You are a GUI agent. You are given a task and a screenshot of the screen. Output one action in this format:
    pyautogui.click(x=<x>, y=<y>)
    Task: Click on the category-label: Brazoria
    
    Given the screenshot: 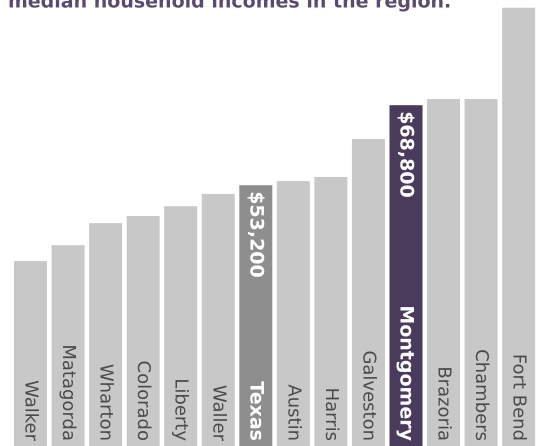 What is the action you would take?
    pyautogui.click(x=444, y=403)
    